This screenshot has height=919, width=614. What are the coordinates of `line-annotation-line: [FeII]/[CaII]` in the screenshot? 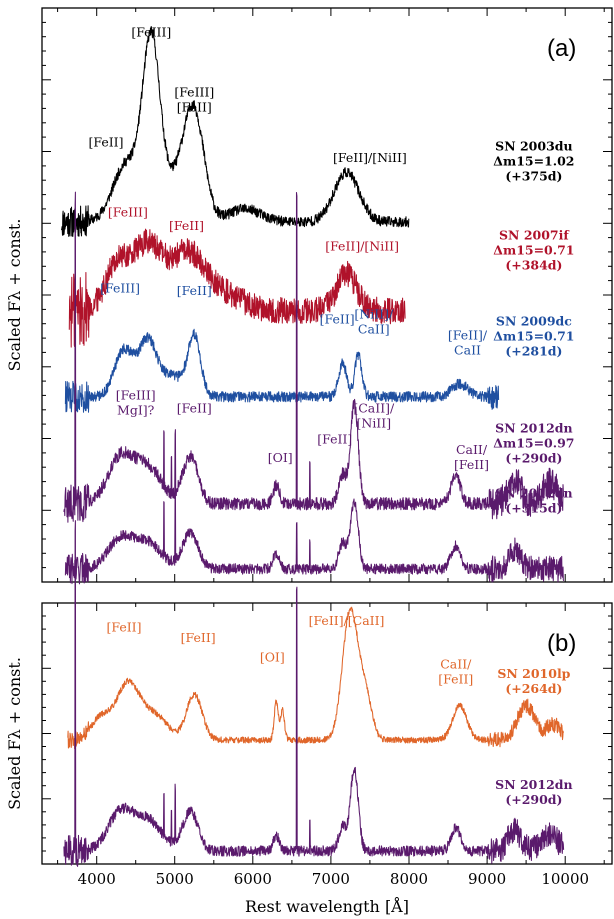 It's located at (347, 620).